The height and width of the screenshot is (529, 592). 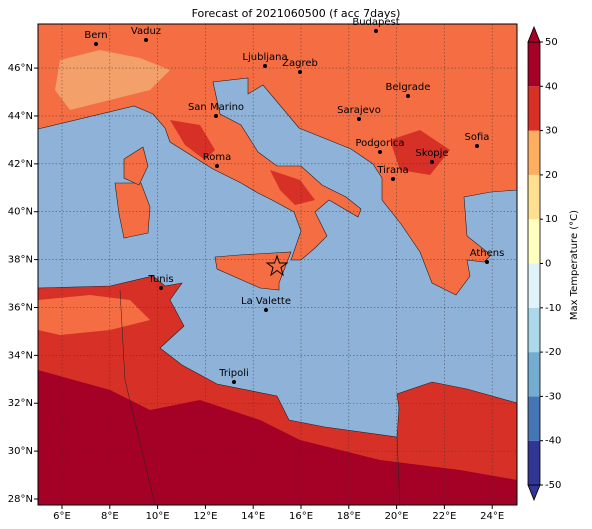 What do you see at coordinates (553, 441) in the screenshot?
I see `colorbar-tick-label: -40` at bounding box center [553, 441].